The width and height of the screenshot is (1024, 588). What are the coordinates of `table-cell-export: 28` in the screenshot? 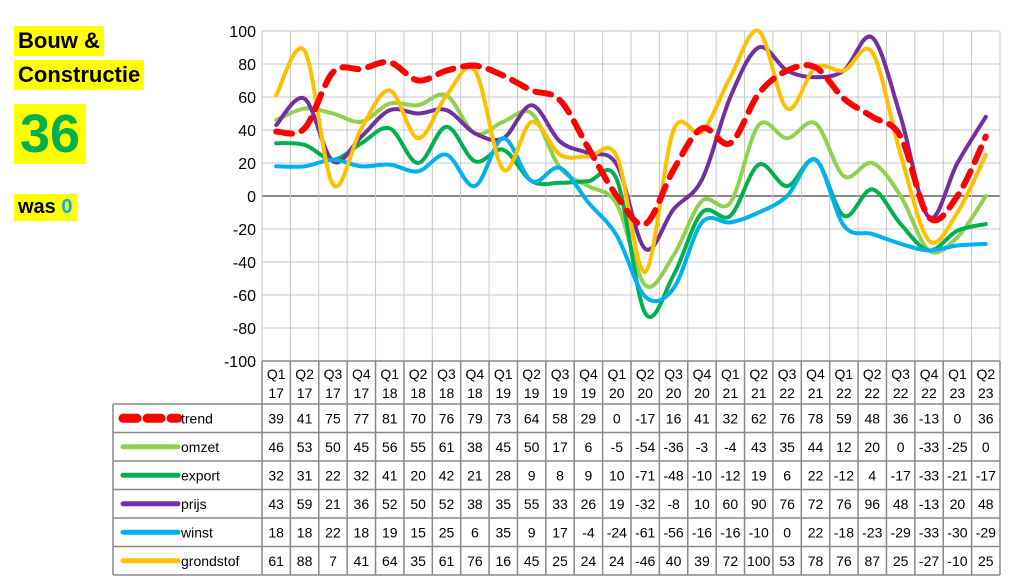 It's located at (503, 475).